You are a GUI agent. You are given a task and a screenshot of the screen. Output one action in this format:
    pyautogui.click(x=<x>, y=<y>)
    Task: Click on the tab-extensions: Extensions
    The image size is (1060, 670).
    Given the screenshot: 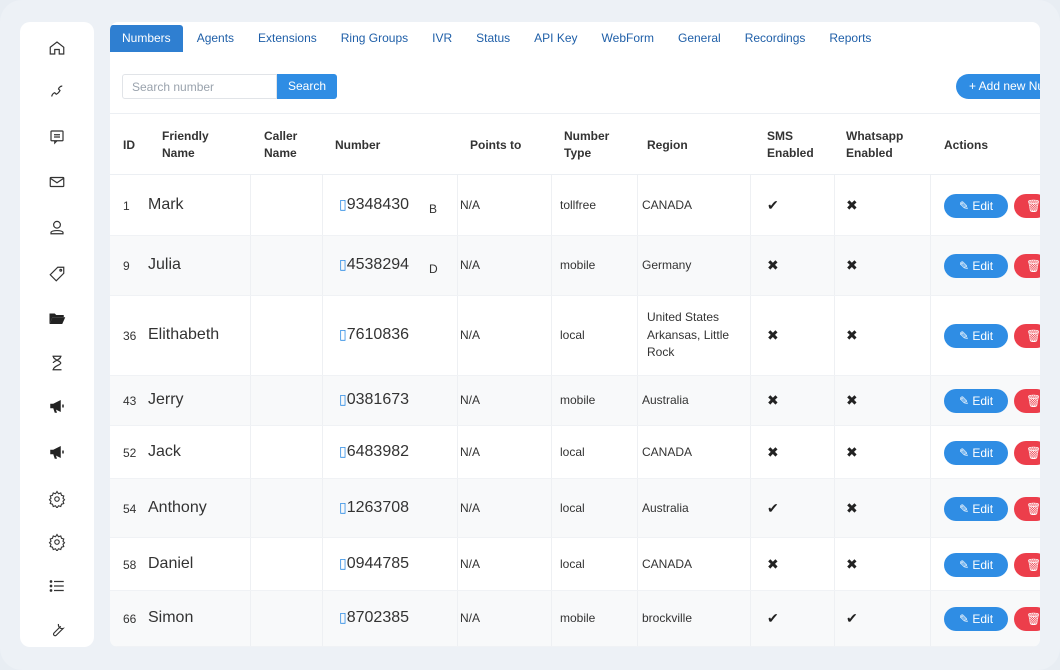 What is the action you would take?
    pyautogui.click(x=287, y=38)
    